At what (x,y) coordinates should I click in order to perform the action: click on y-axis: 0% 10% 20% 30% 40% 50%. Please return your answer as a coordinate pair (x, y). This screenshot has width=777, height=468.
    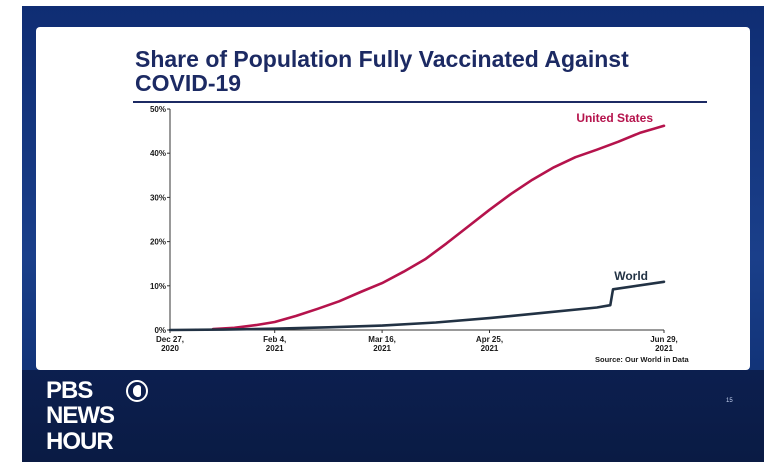
    Looking at the image, I should click on (160, 220).